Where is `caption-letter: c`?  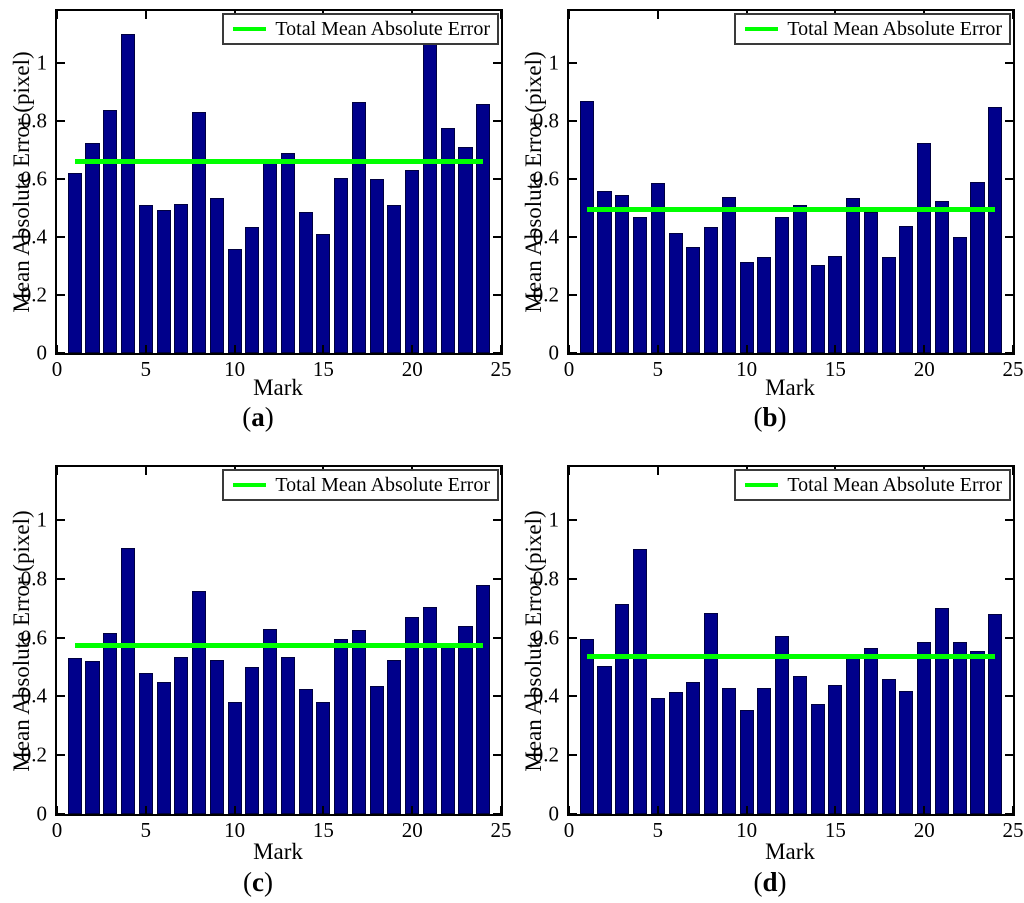 caption-letter: c is located at coordinates (258, 882).